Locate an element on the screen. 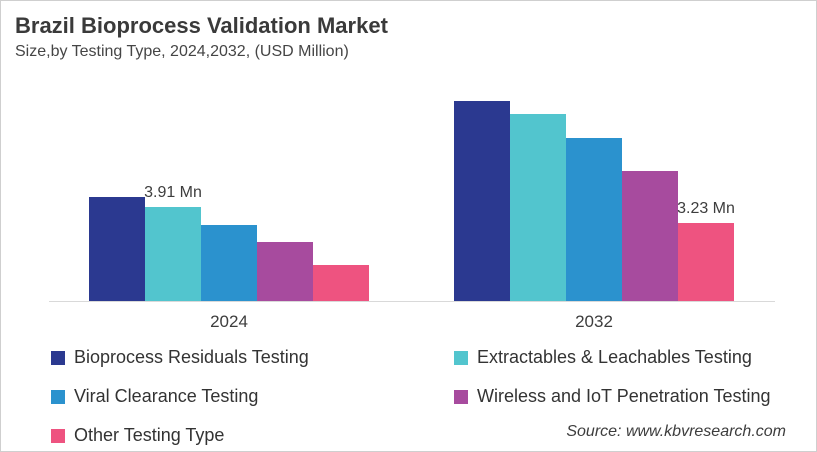 The height and width of the screenshot is (452, 817). legend-item-4: Other Testing Type is located at coordinates (252, 435).